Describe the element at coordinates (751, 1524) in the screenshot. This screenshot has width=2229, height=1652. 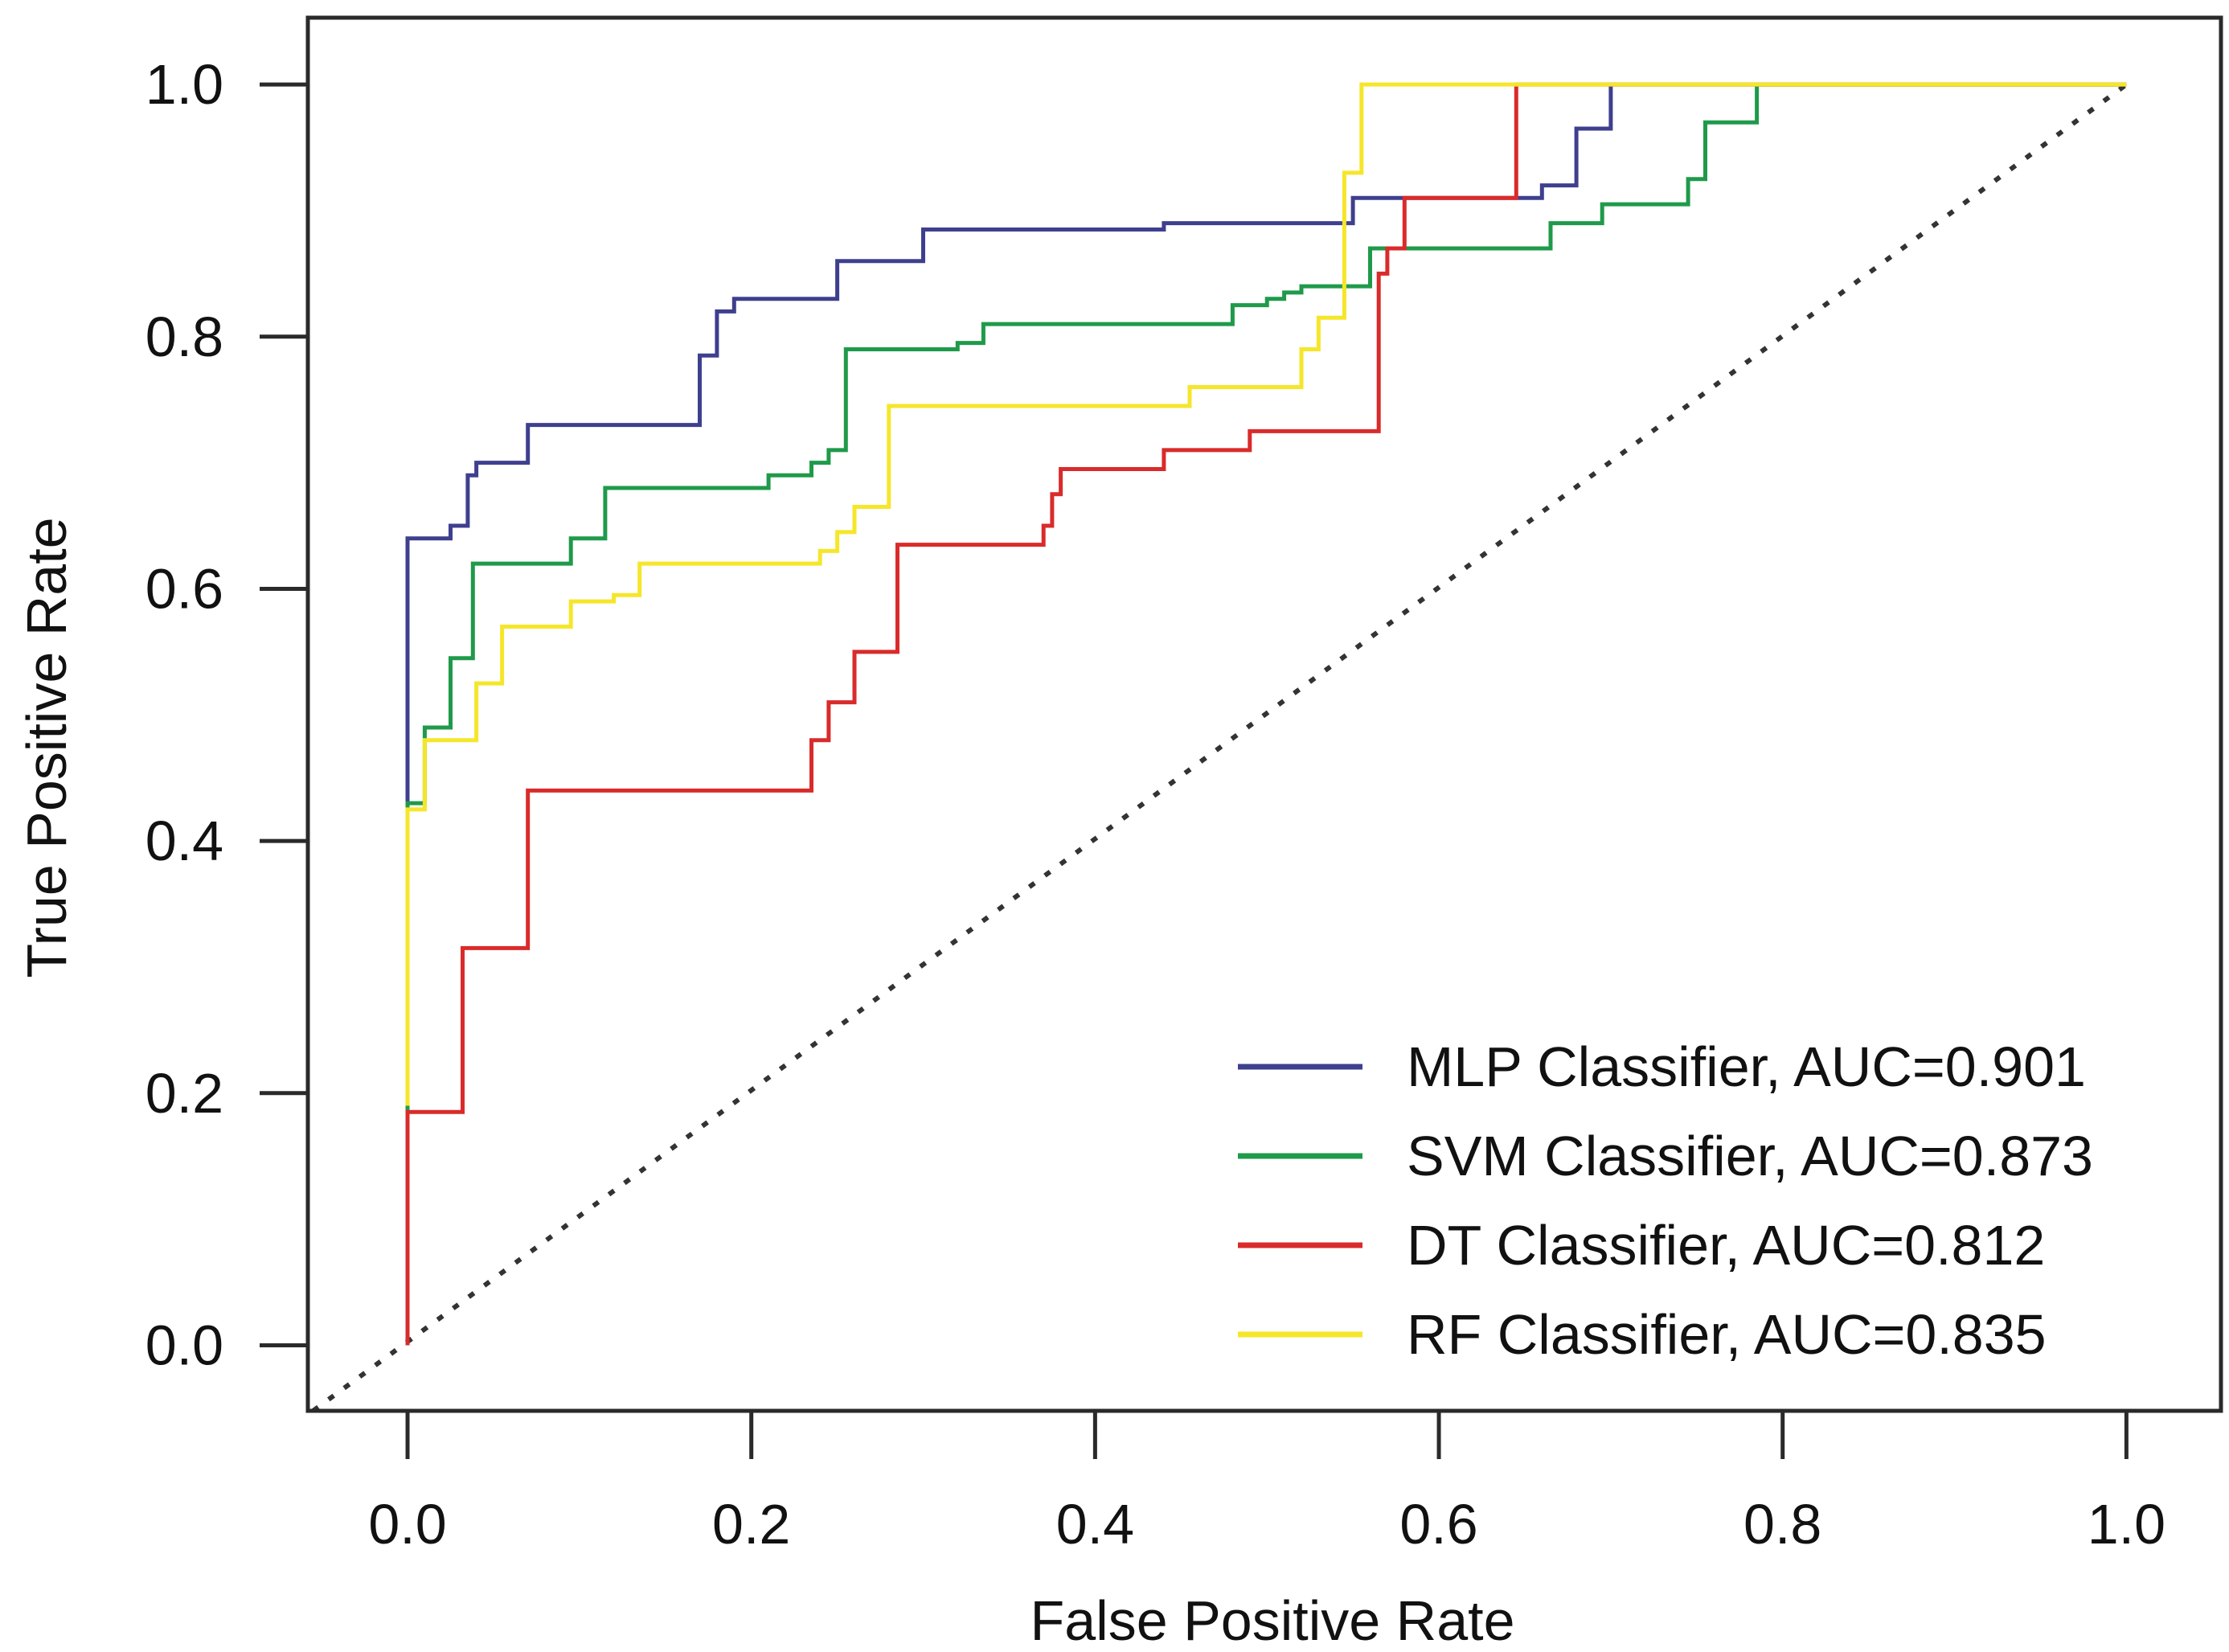
I see `x-tick-label: 0.2` at that location.